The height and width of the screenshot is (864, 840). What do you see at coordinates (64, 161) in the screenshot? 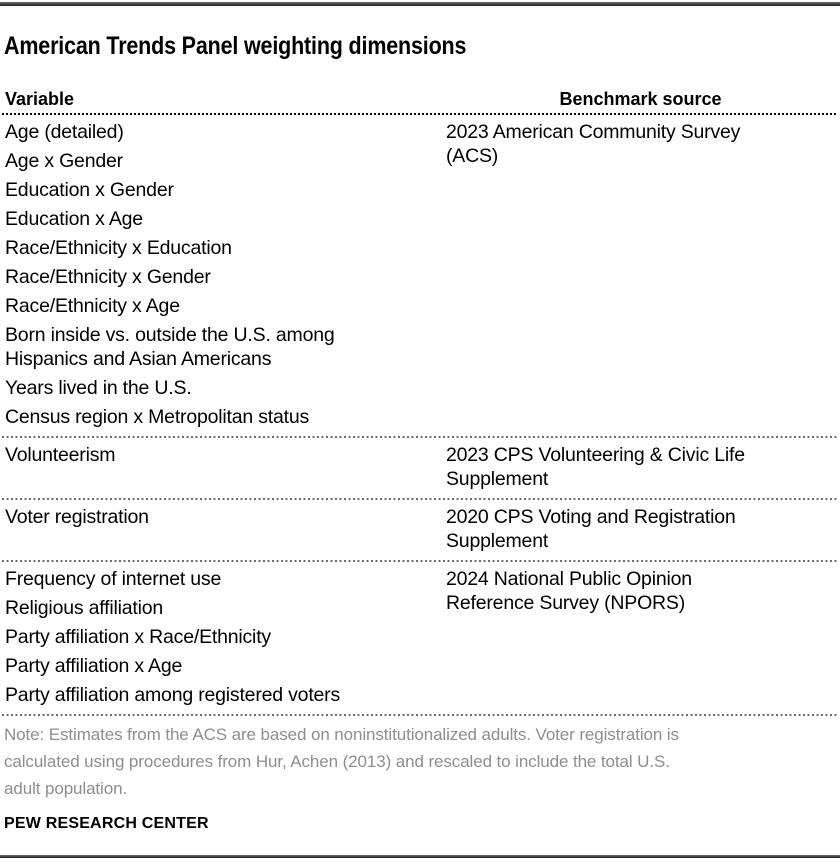
I see `variable-item: Age x Gender` at bounding box center [64, 161].